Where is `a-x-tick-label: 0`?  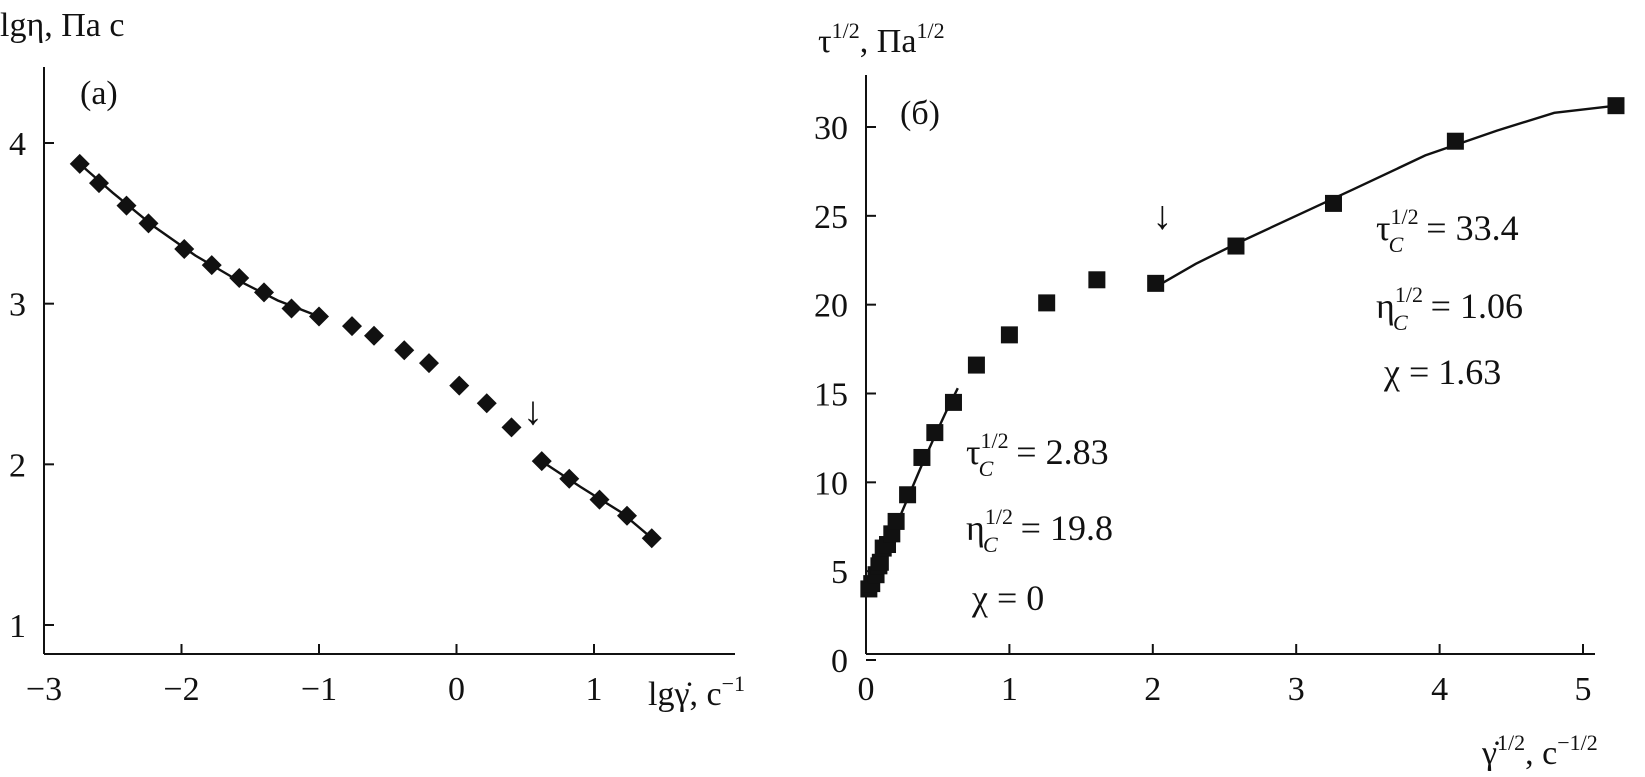
a-x-tick-label: 0 is located at coordinates (456, 689).